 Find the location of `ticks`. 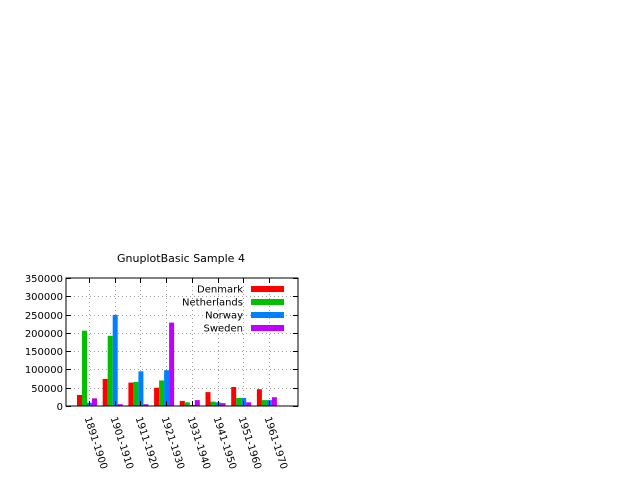

ticks is located at coordinates (182, 342).